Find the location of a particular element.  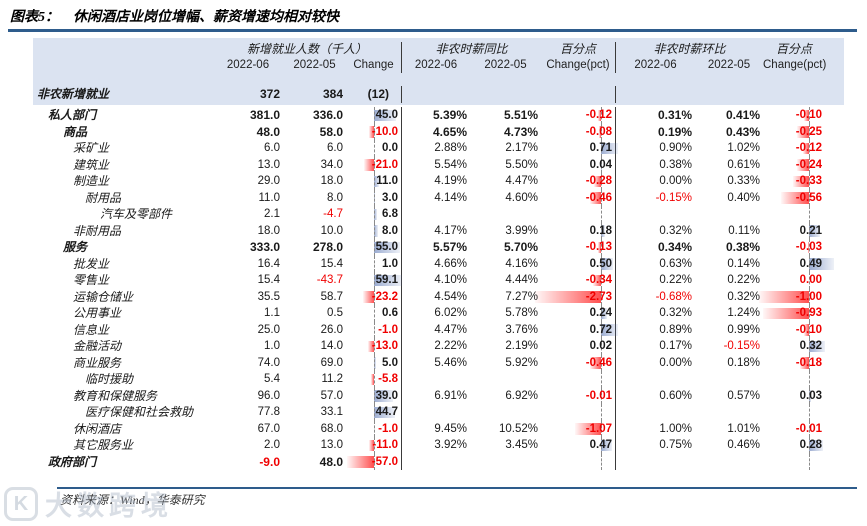

row-label: 临时援助 is located at coordinates (109, 379).